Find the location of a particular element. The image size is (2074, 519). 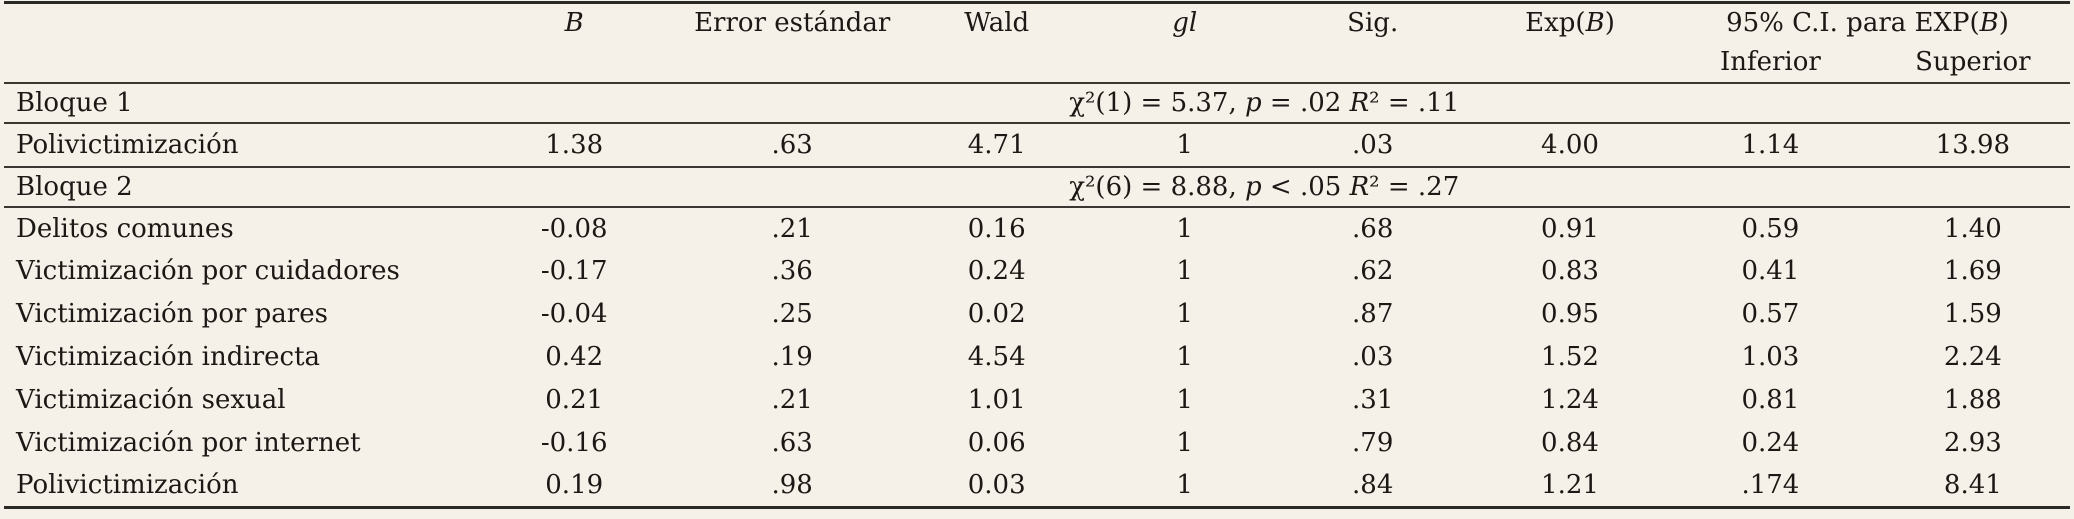

cell-ci-superior: 13.98 is located at coordinates (1973, 144).